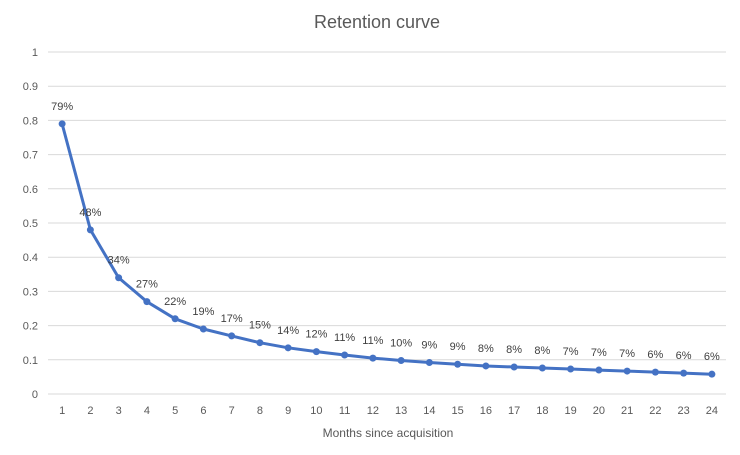 The height and width of the screenshot is (455, 740). What do you see at coordinates (203, 411) in the screenshot?
I see `x-tick-label: 6` at bounding box center [203, 411].